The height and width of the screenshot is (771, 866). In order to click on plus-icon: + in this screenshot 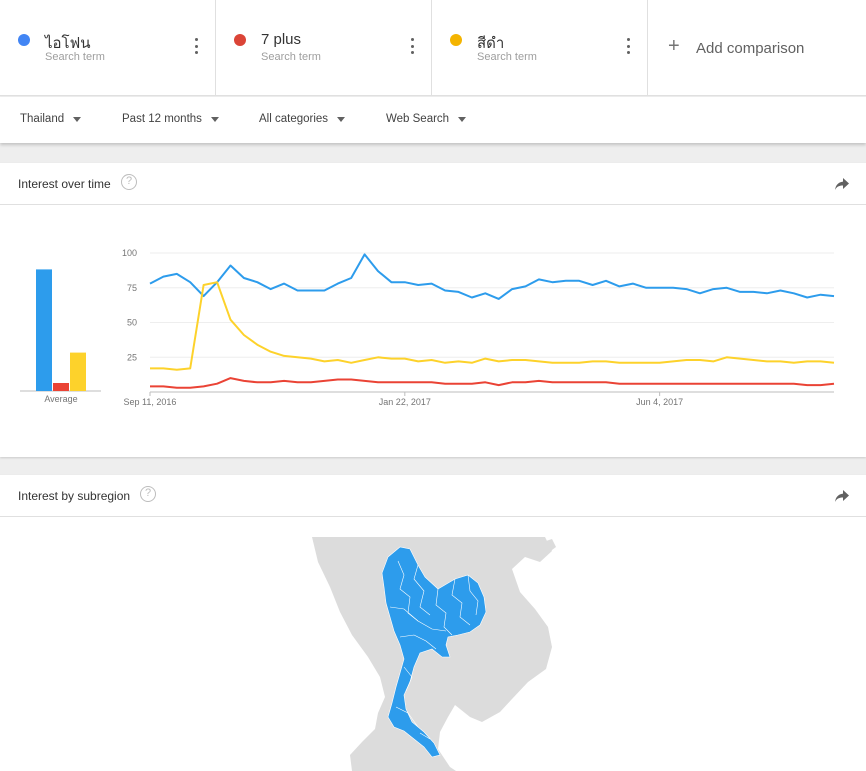, I will do `click(674, 46)`.